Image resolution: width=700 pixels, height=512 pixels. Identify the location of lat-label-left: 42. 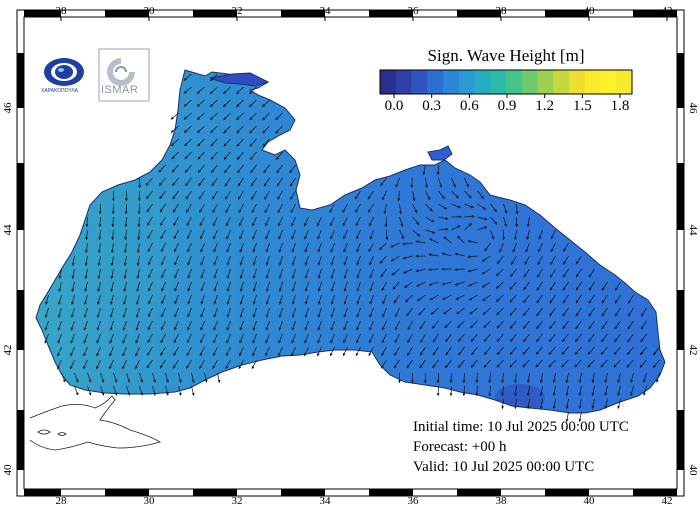
(8, 350).